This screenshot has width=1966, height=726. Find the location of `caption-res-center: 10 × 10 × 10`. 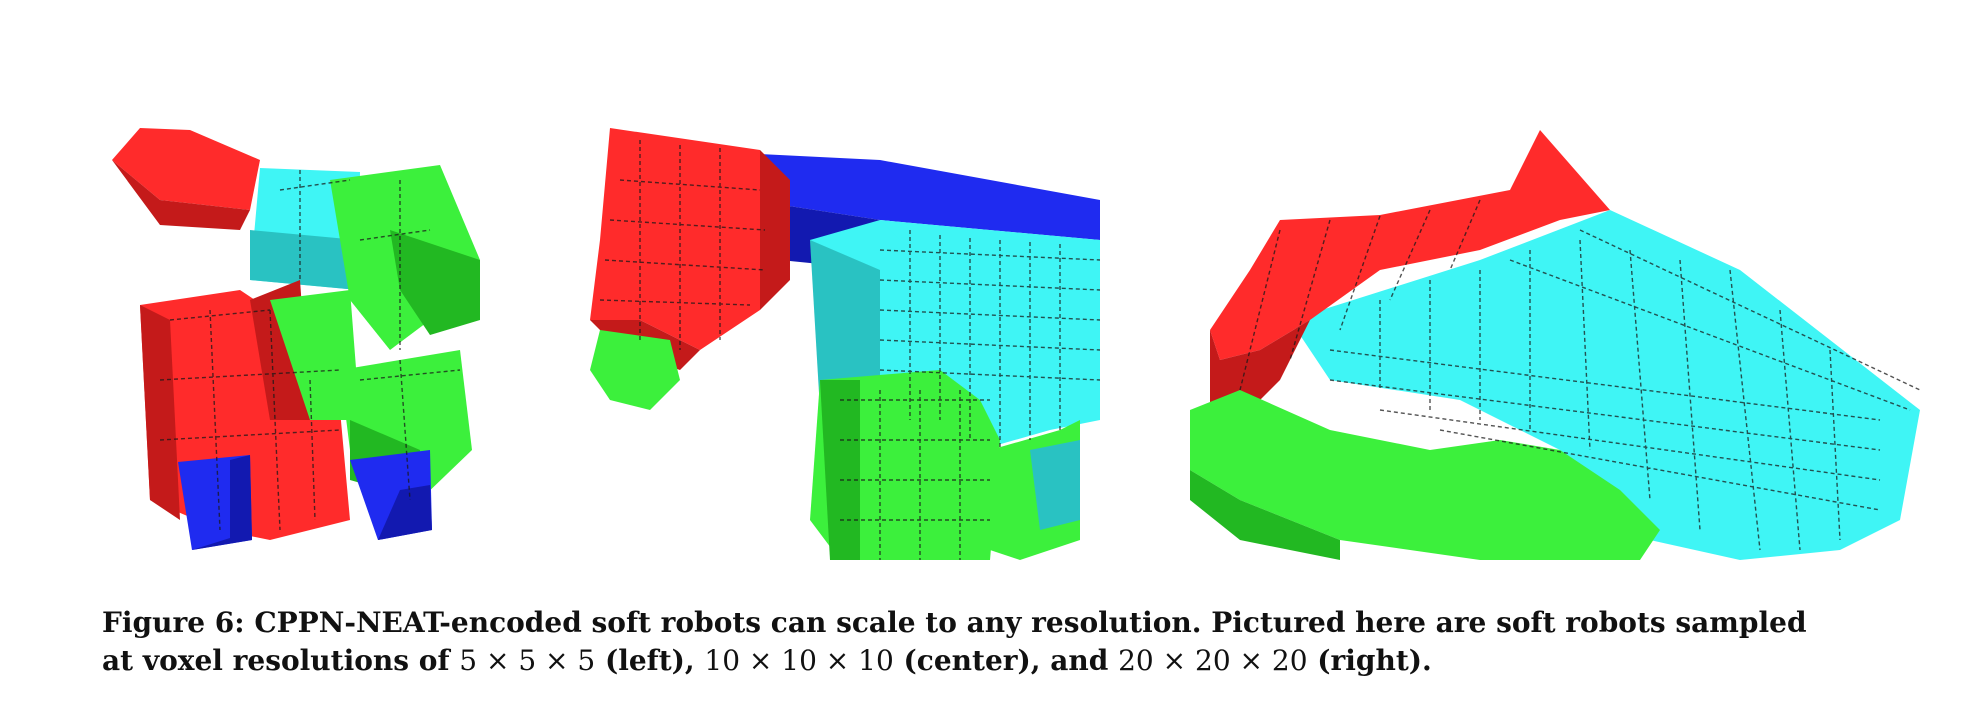

caption-res-center: 10 × 10 × 10 is located at coordinates (799, 660).